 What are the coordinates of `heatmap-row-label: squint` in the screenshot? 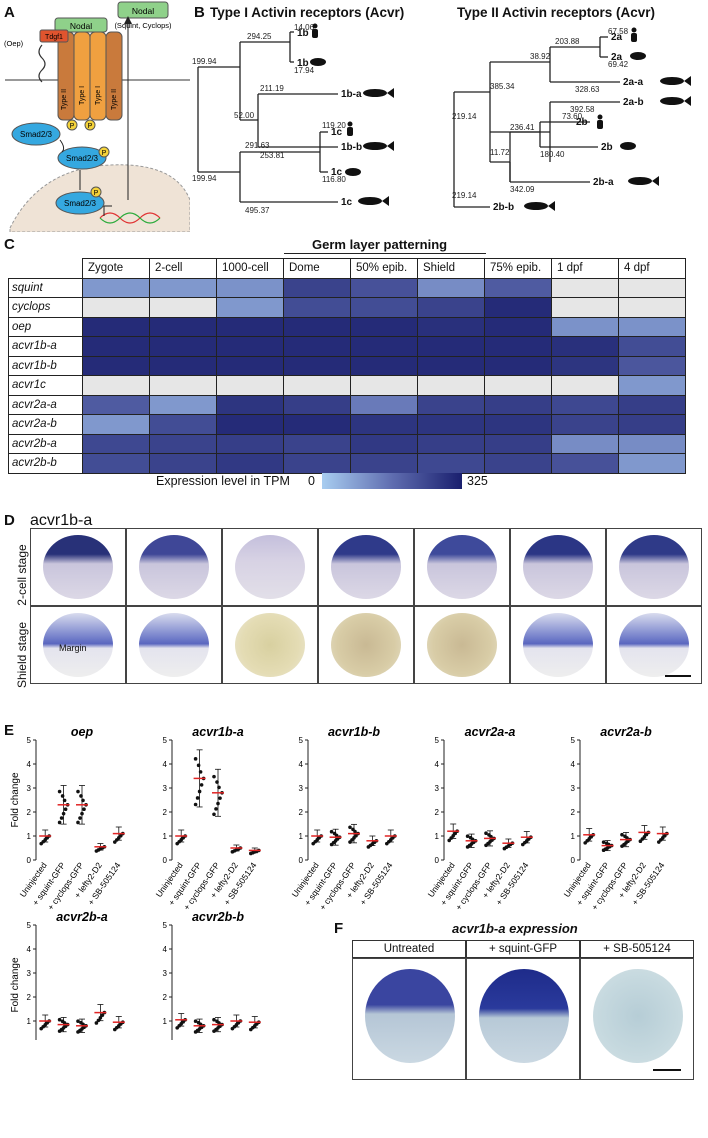 It's located at (45, 287).